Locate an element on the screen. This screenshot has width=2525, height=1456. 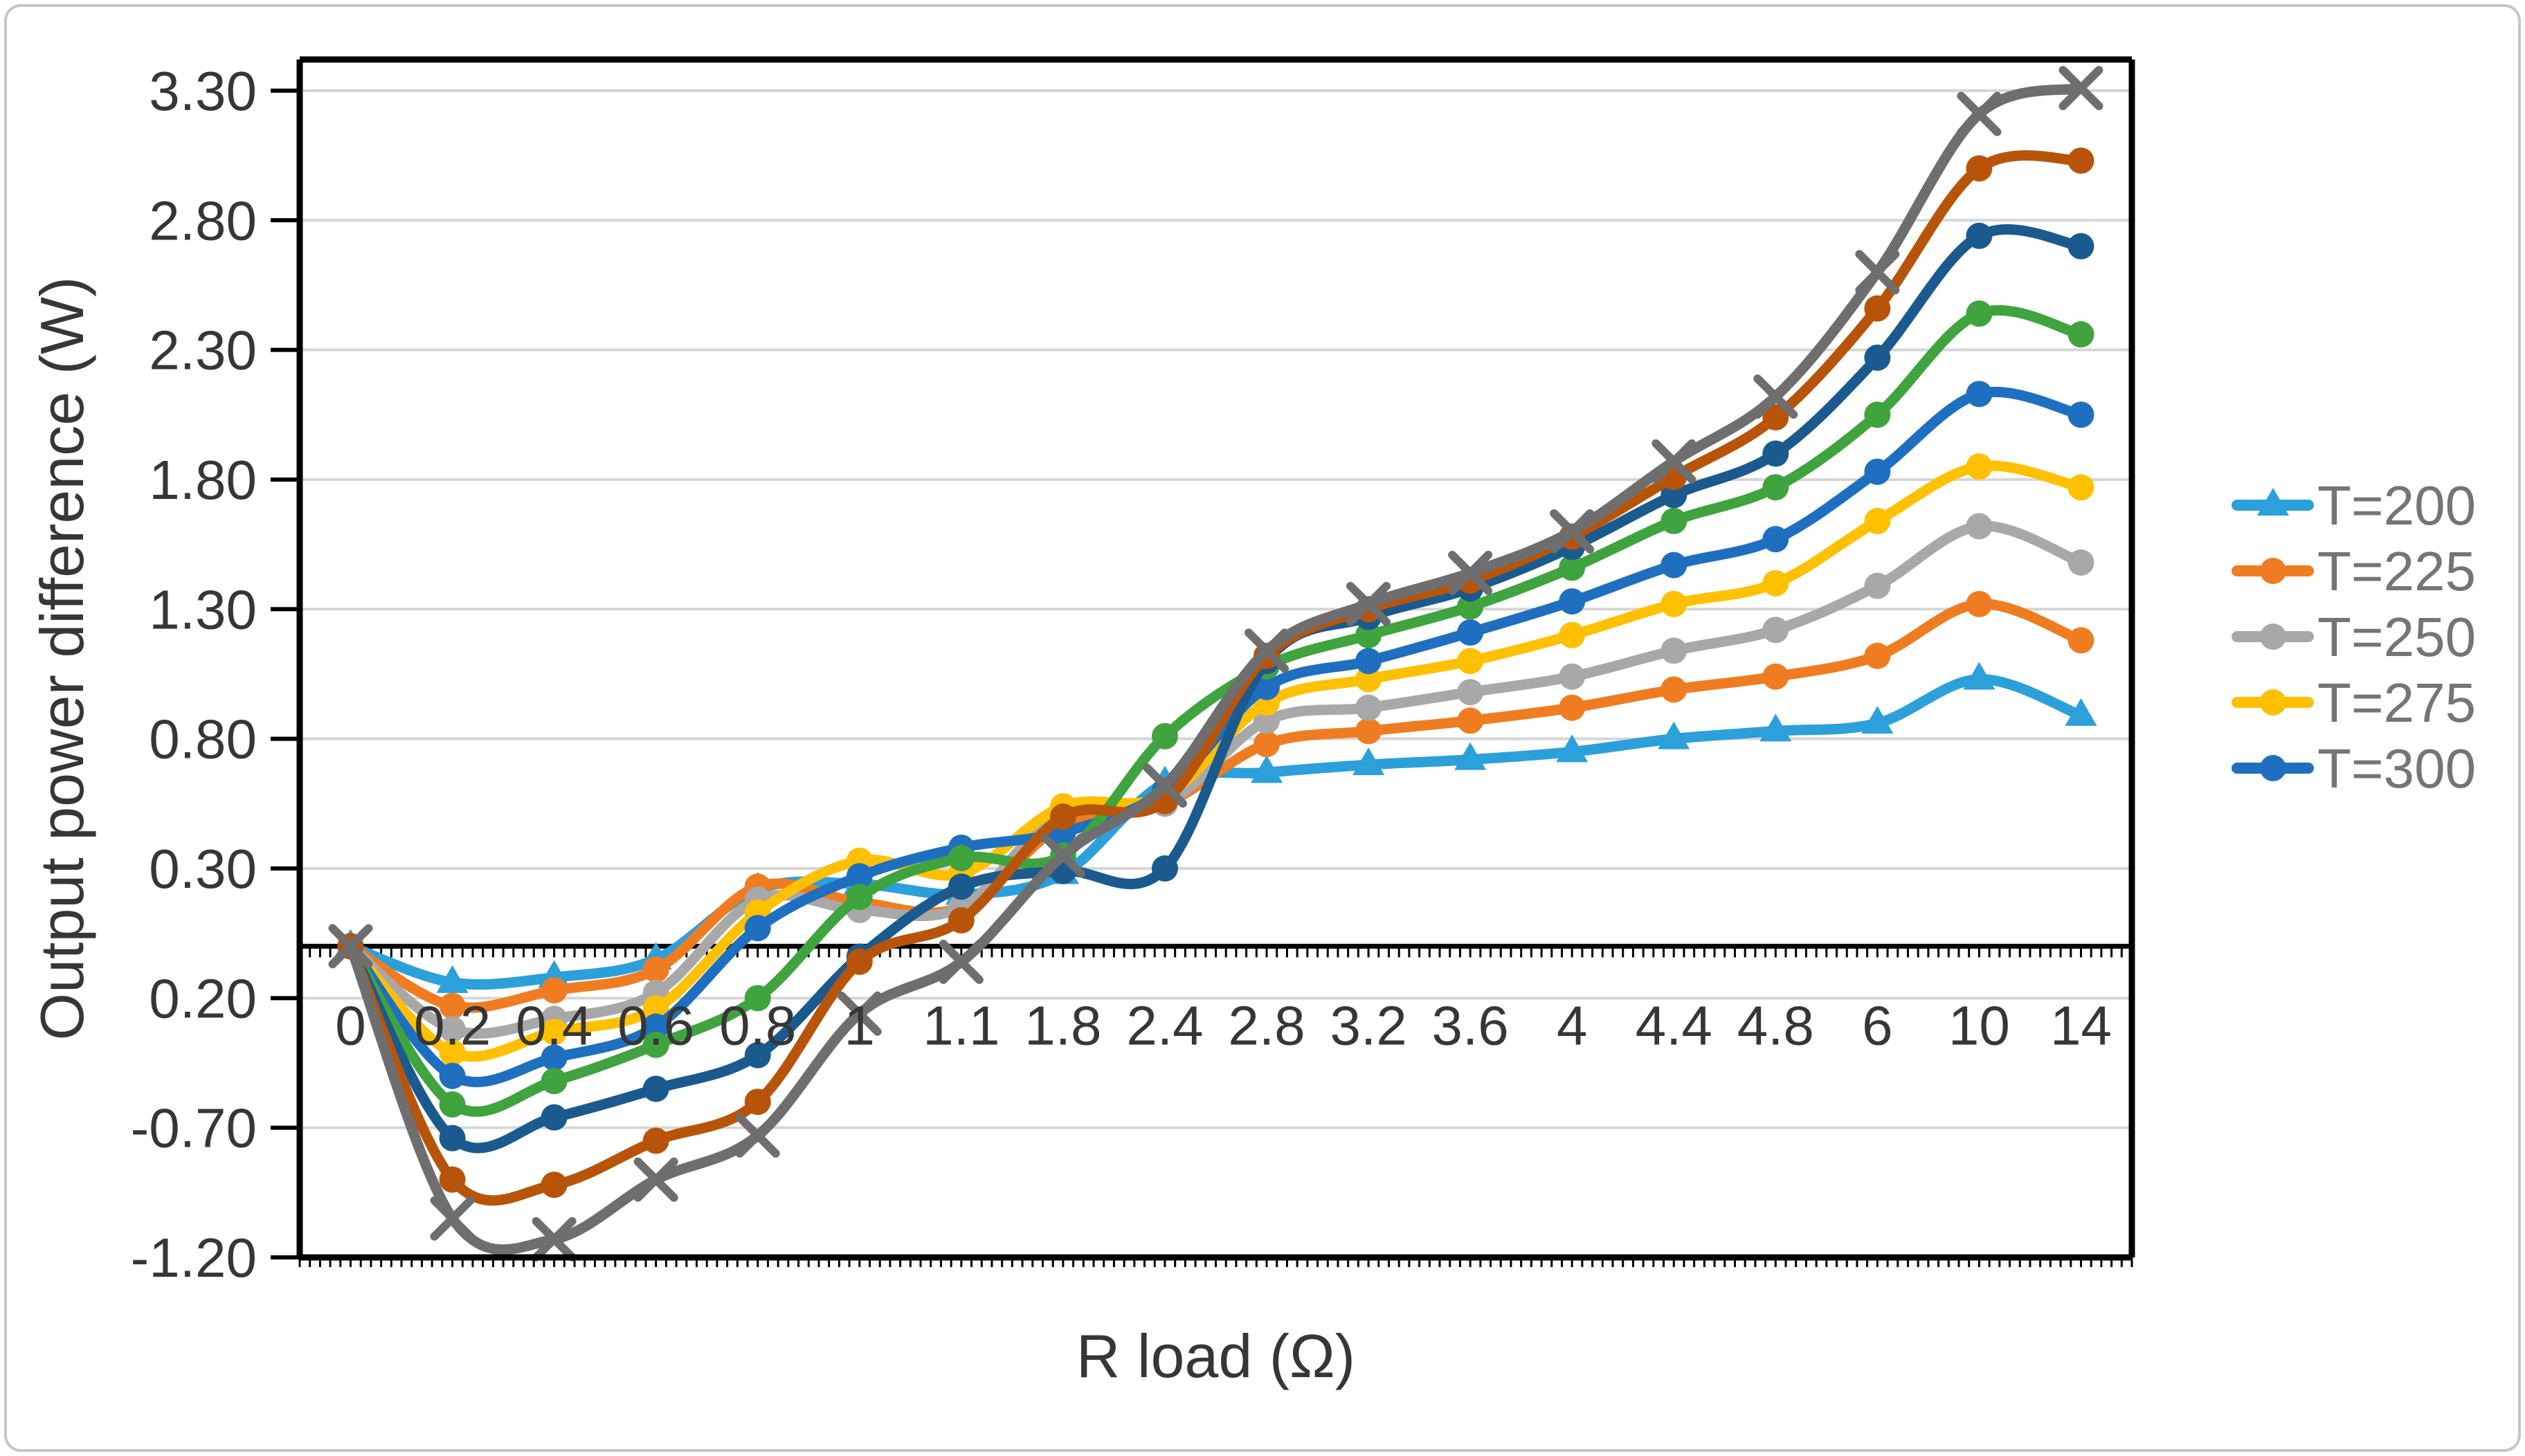
y-axis-tick-label: 0.30 is located at coordinates (203, 869).